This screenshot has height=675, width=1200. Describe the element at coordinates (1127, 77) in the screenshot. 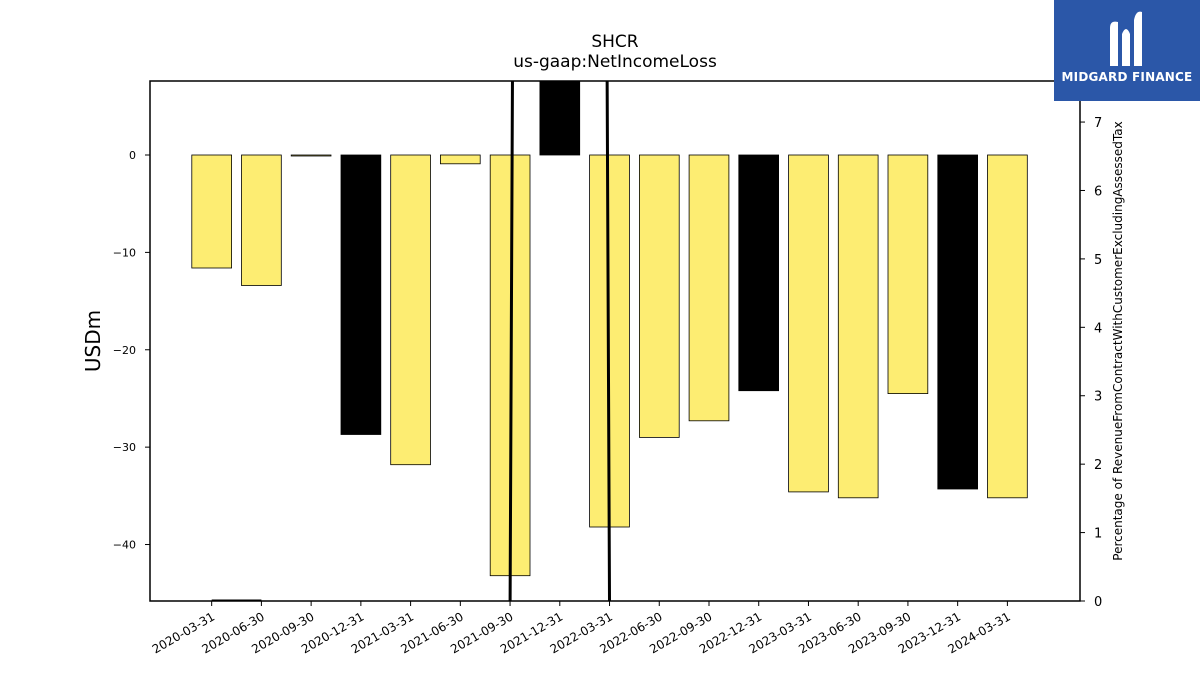

I see `logo-text: MIDGARD FINANCE` at that location.